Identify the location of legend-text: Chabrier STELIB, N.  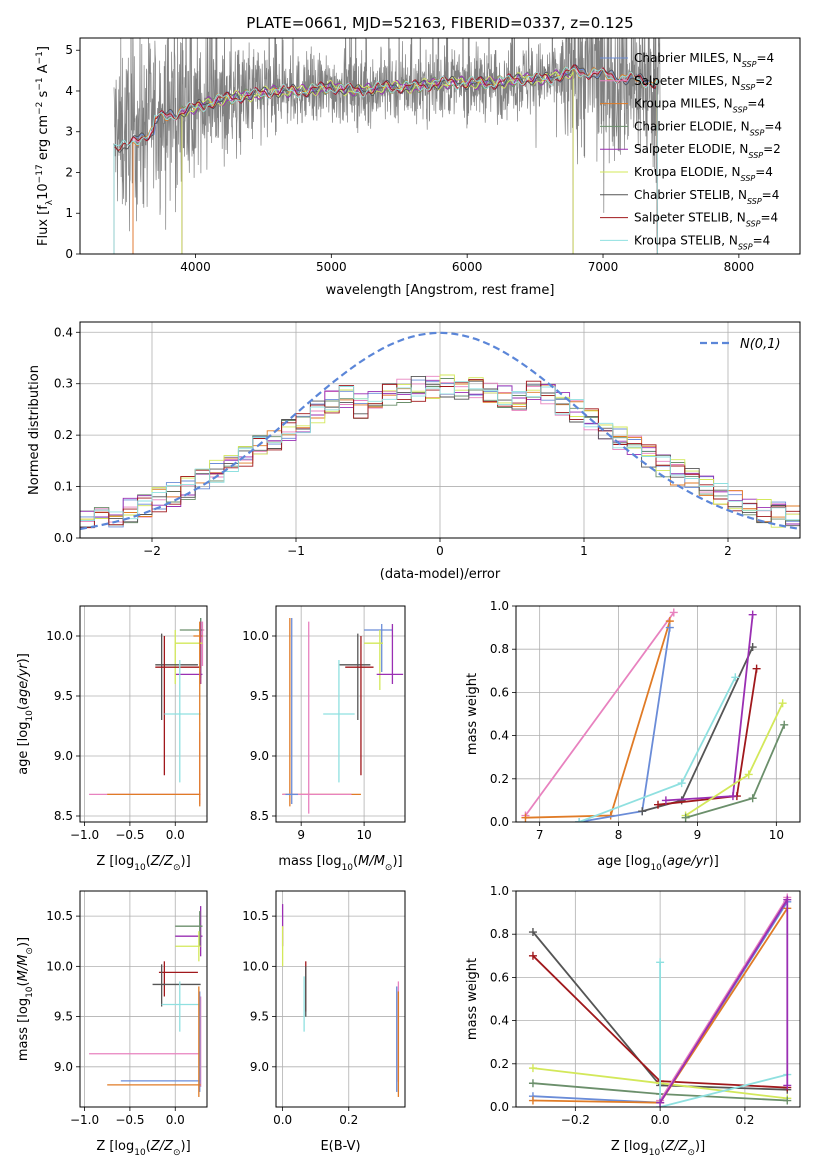
(690, 195).